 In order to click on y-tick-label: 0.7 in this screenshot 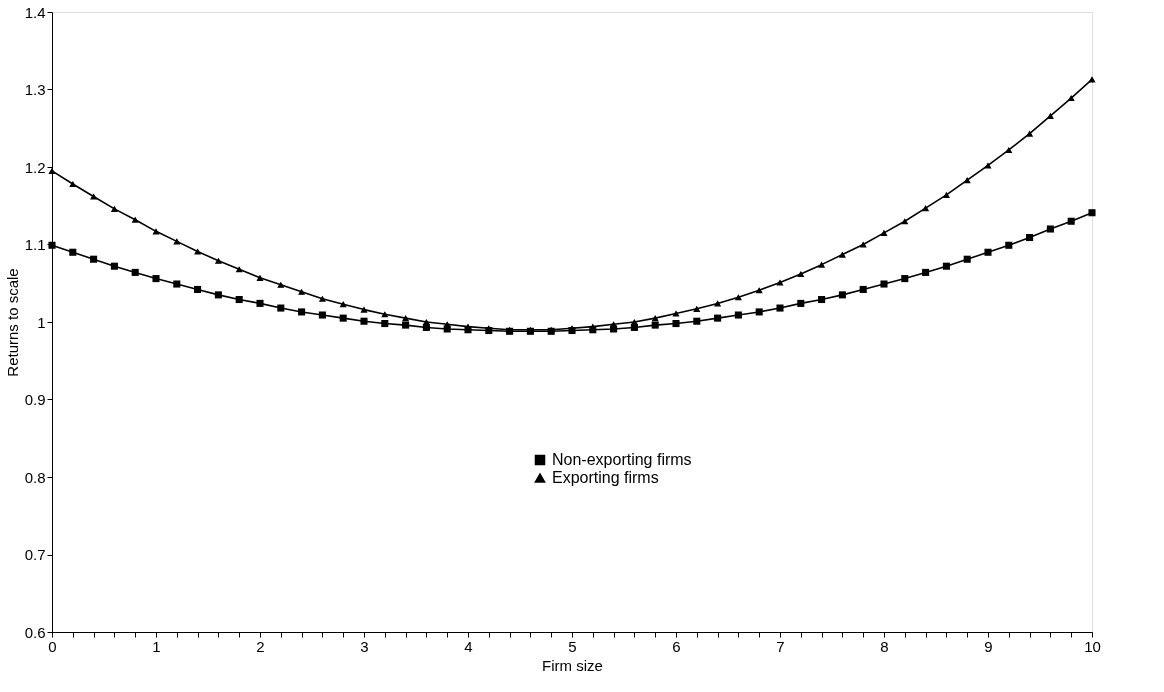, I will do `click(35, 554)`.